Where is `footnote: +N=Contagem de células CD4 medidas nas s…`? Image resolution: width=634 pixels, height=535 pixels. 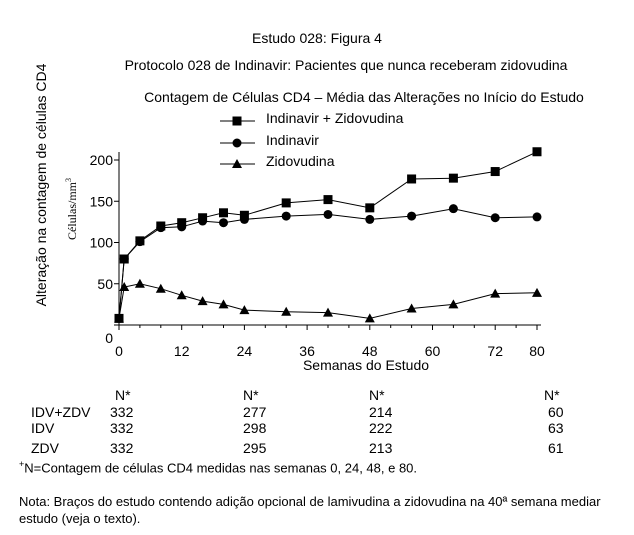 footnote: +N=Contagem de células CD4 medidas nas s… is located at coordinates (218, 467).